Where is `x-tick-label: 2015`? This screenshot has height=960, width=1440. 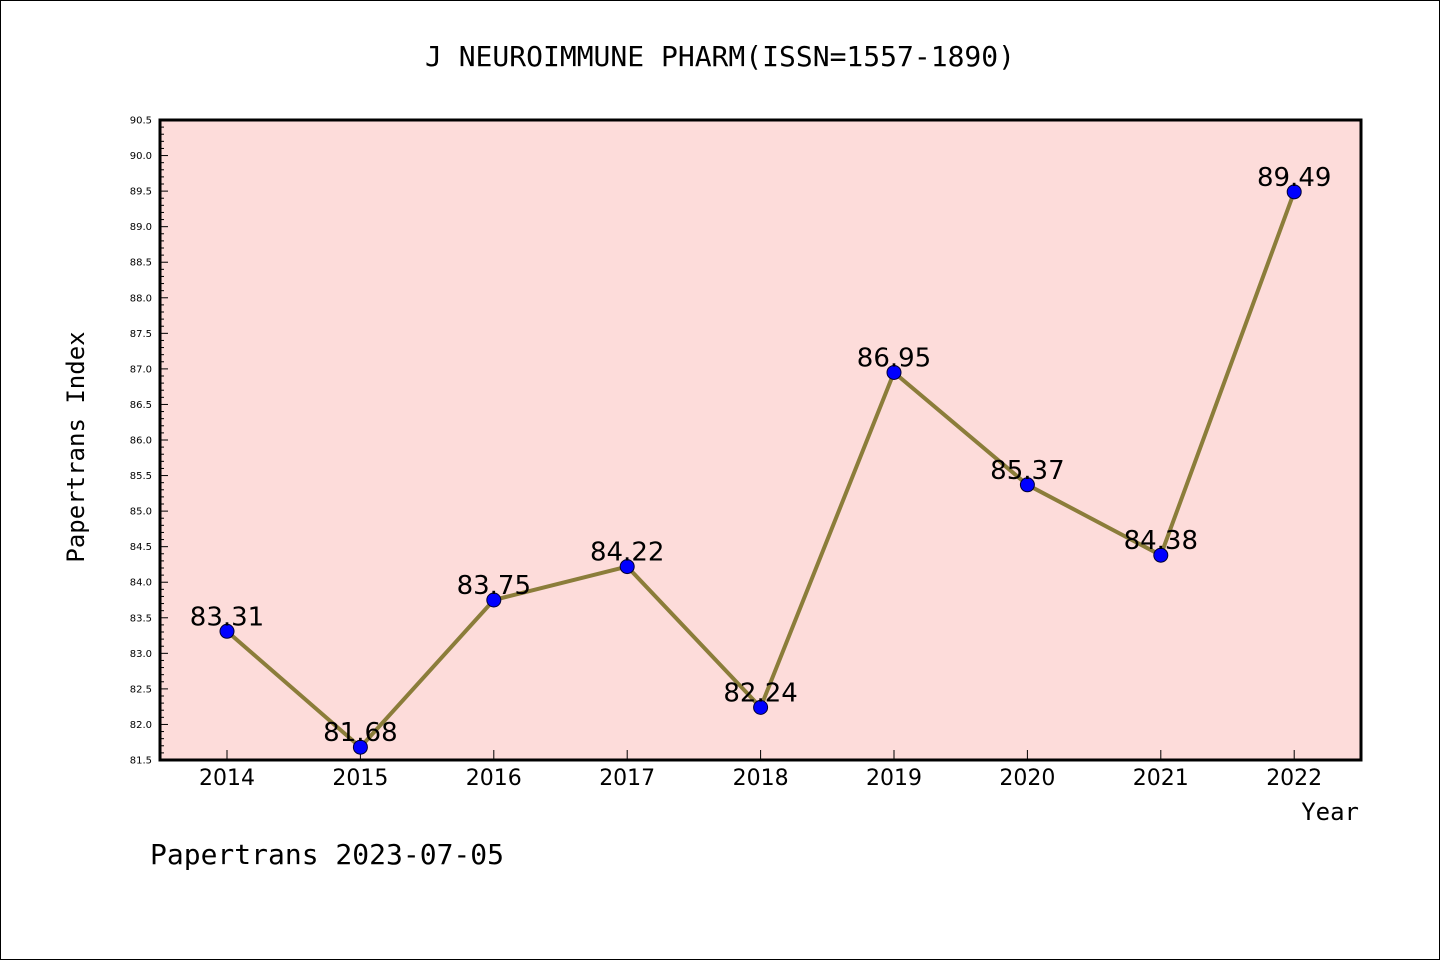 x-tick-label: 2015 is located at coordinates (360, 778).